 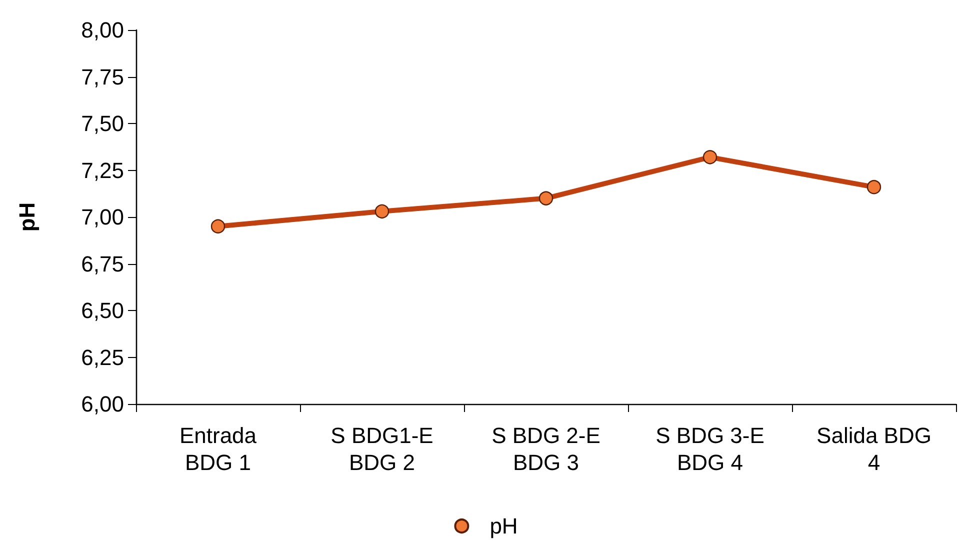 I want to click on y-tick-label: 7,50, so click(x=102, y=123).